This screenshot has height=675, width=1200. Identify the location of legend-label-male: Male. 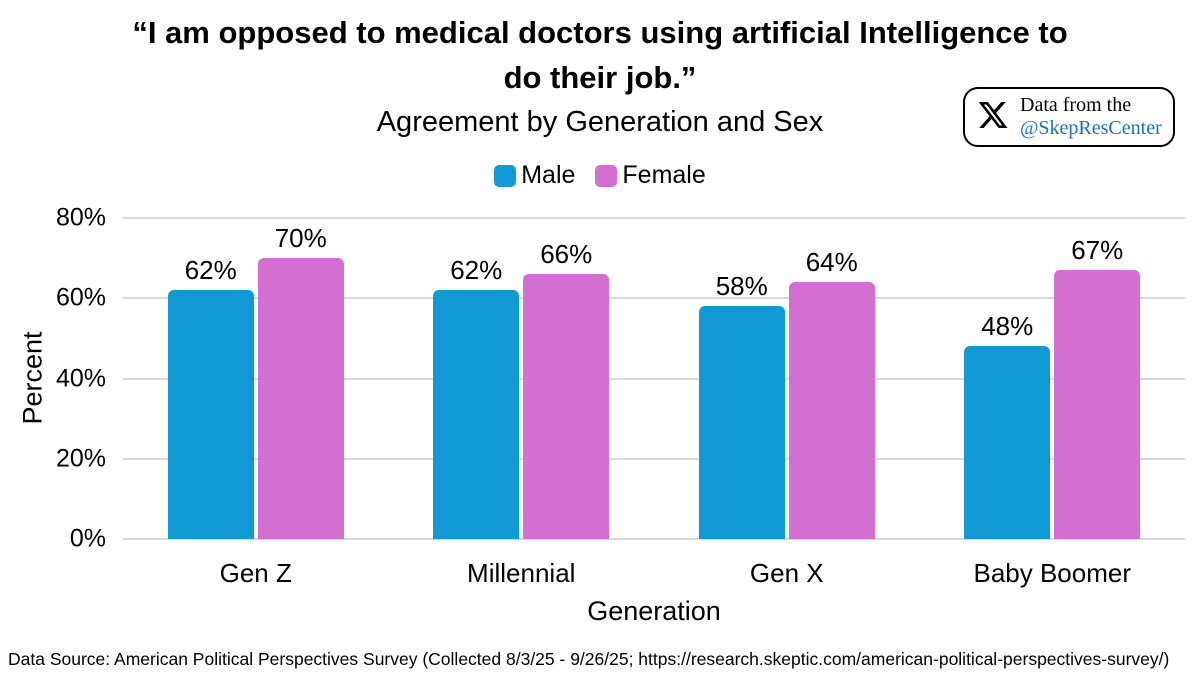
(548, 175).